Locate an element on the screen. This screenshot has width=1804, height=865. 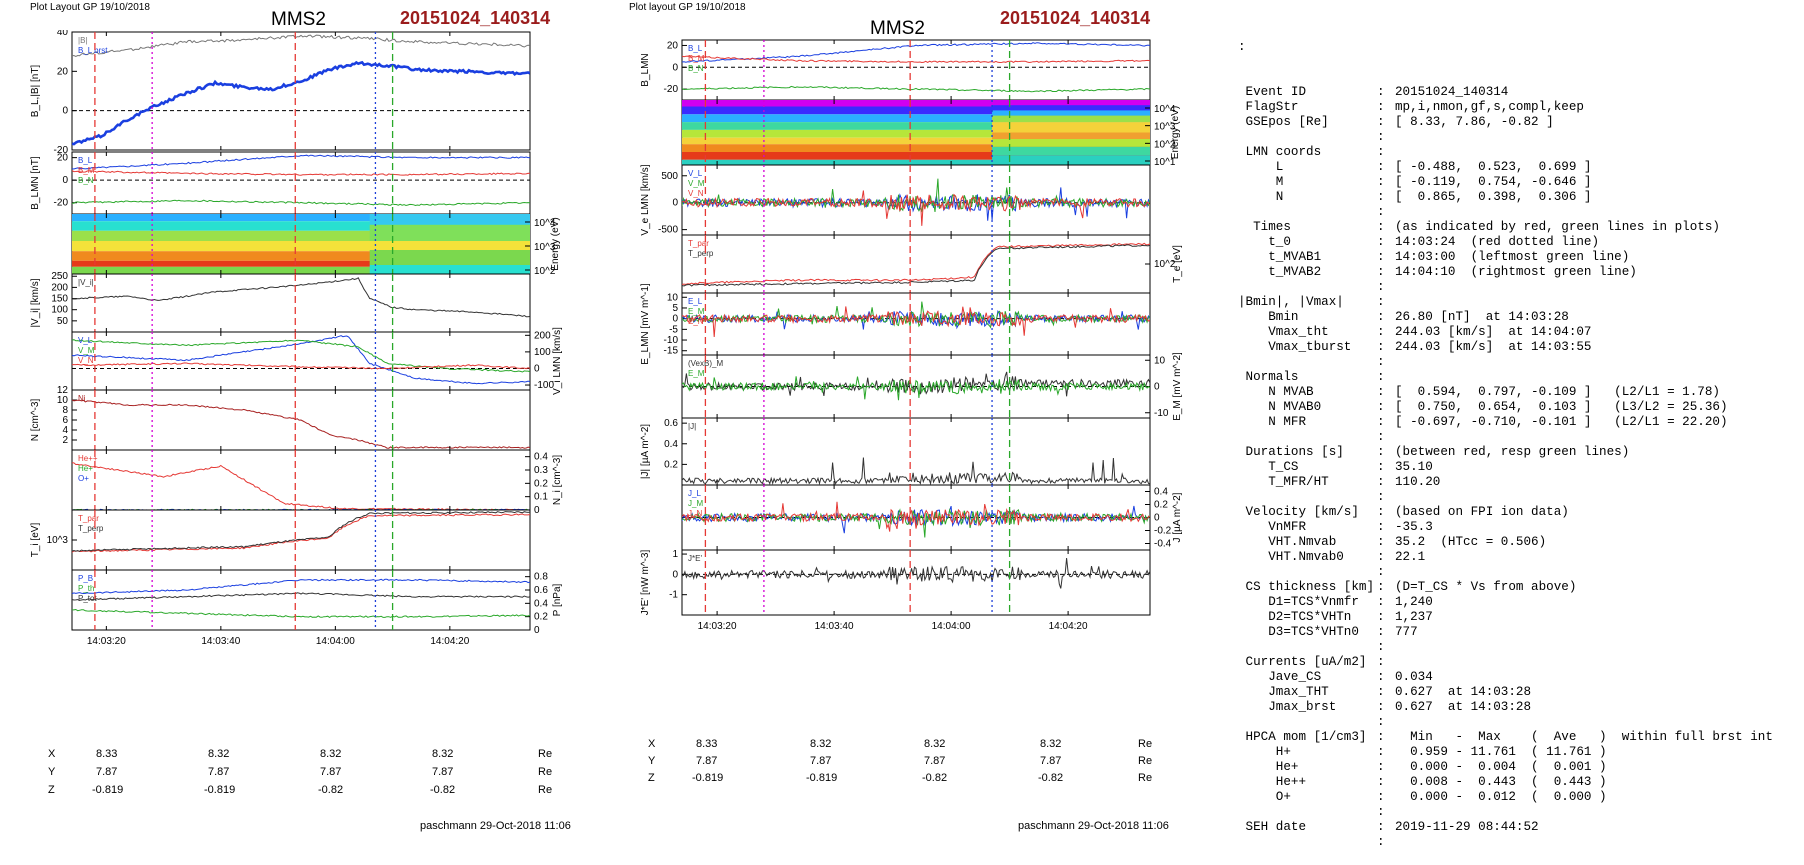
info-key: VnMFR is located at coordinates (1272, 527).